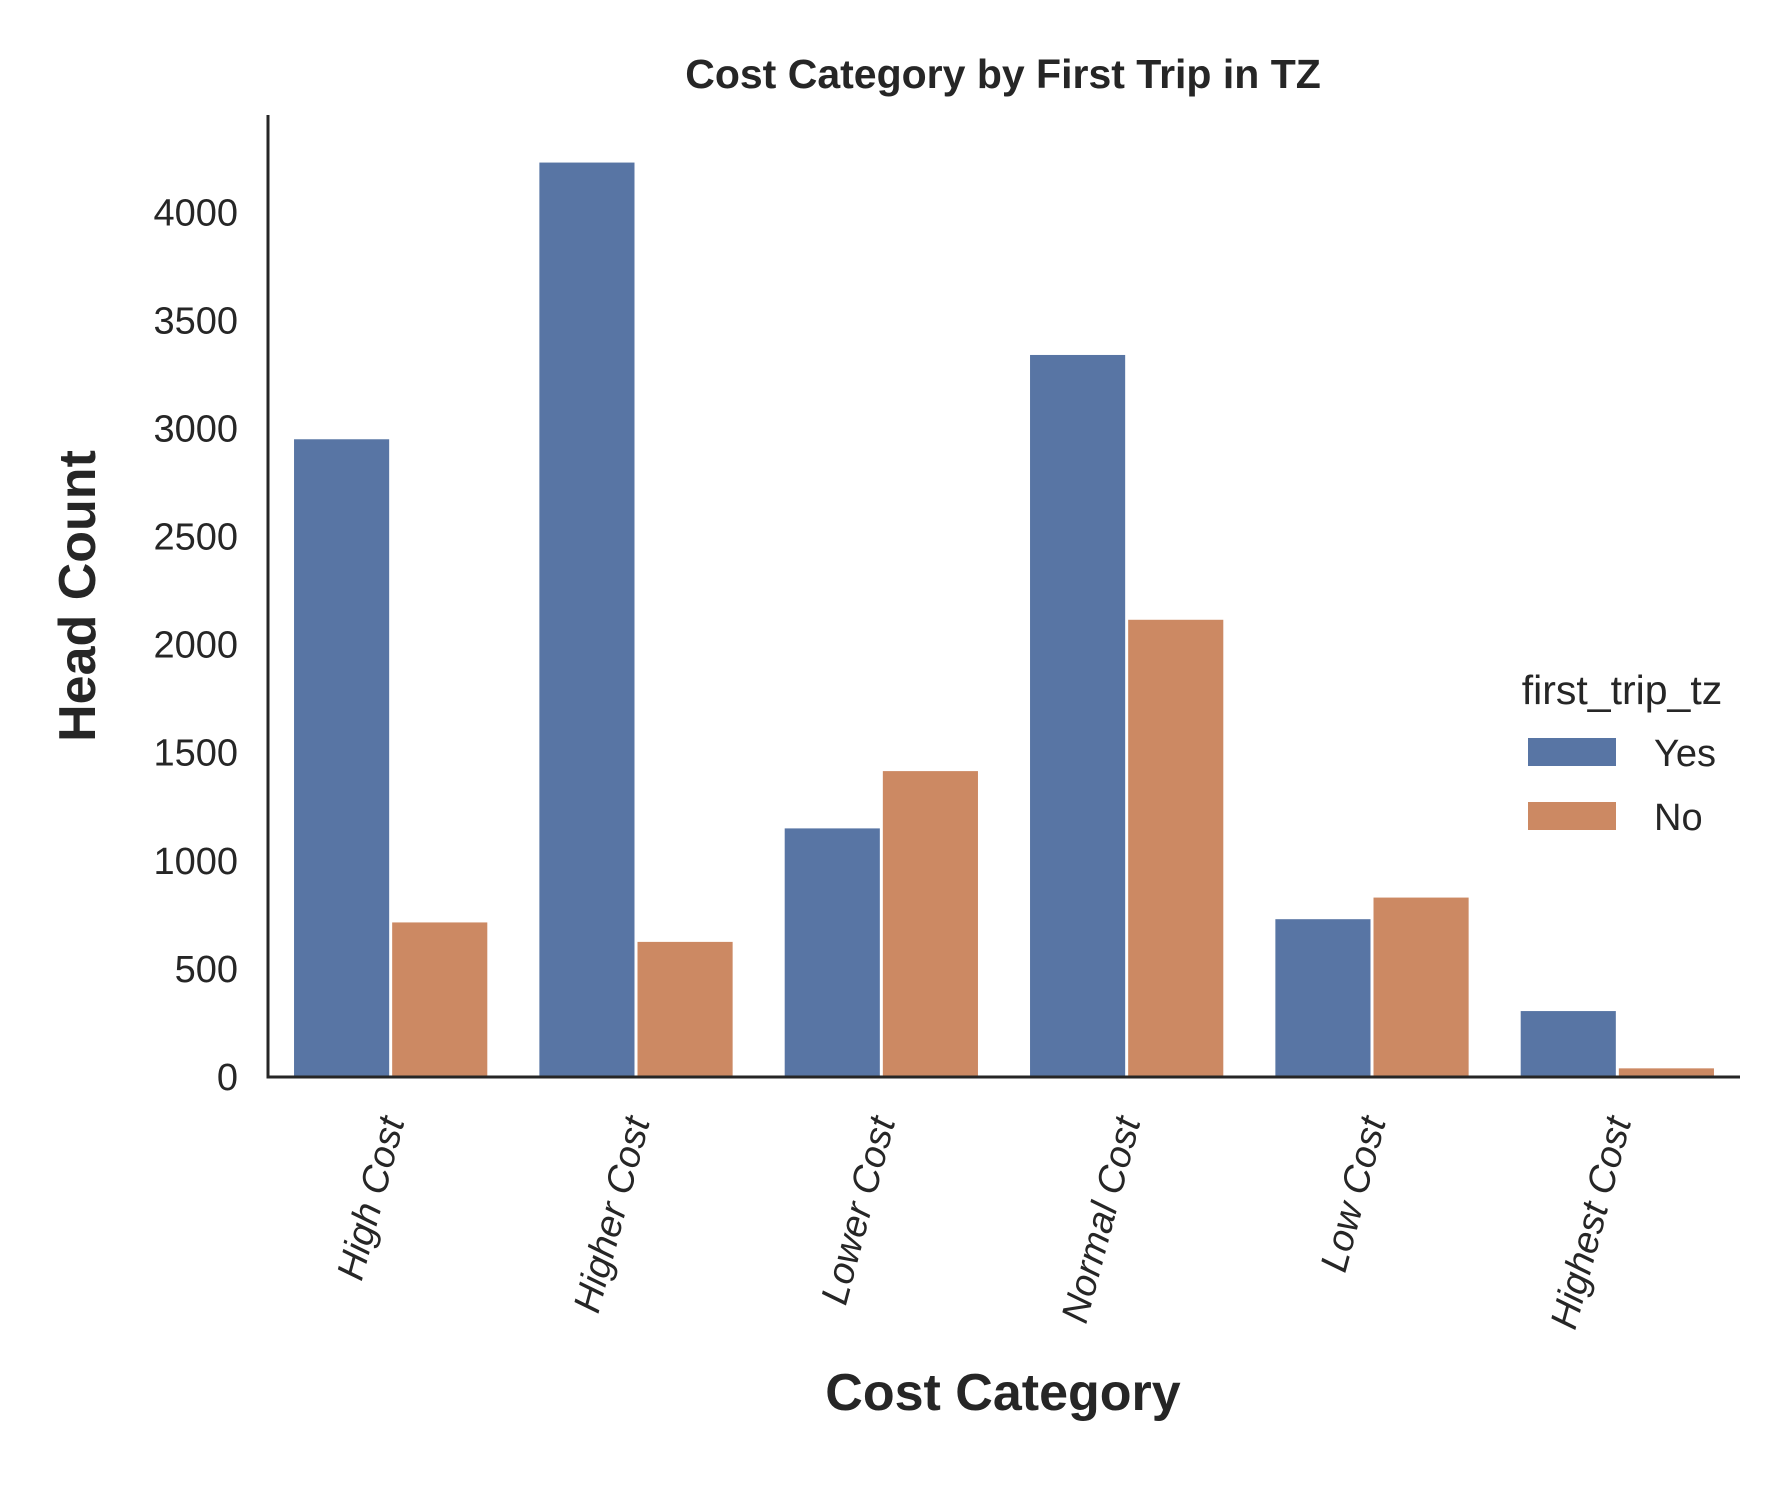 This screenshot has width=1782, height=1500. What do you see at coordinates (587, 619) in the screenshot?
I see `bar-yes-higher-cost` at bounding box center [587, 619].